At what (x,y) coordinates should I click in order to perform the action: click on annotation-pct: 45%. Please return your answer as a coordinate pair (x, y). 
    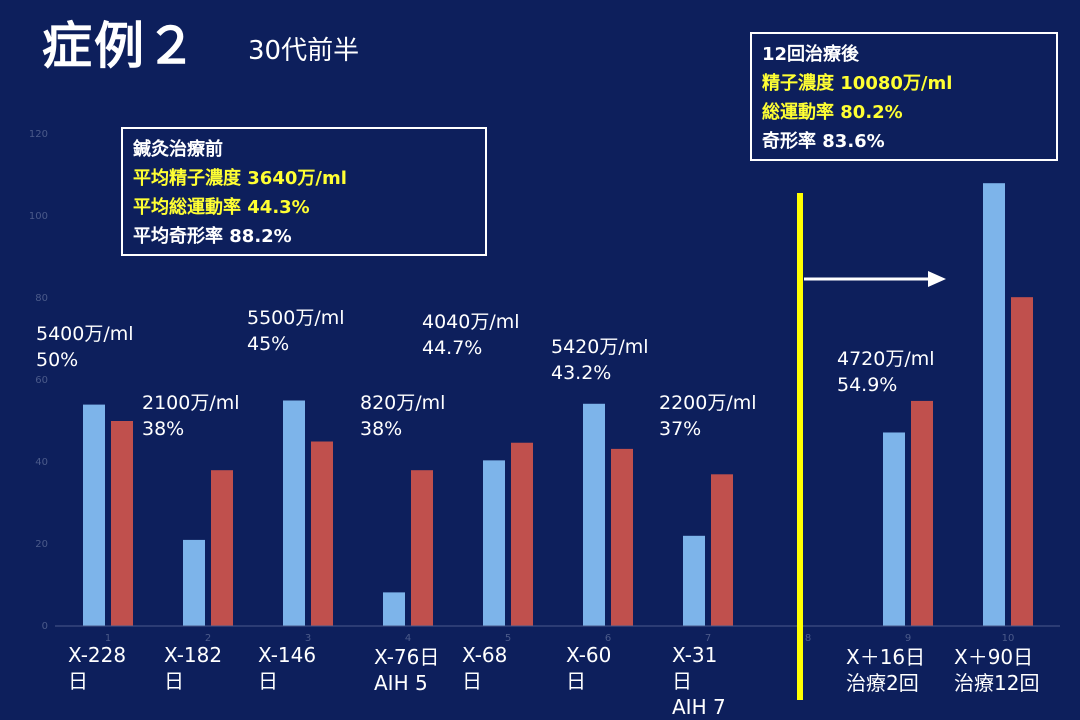
    Looking at the image, I should click on (268, 344).